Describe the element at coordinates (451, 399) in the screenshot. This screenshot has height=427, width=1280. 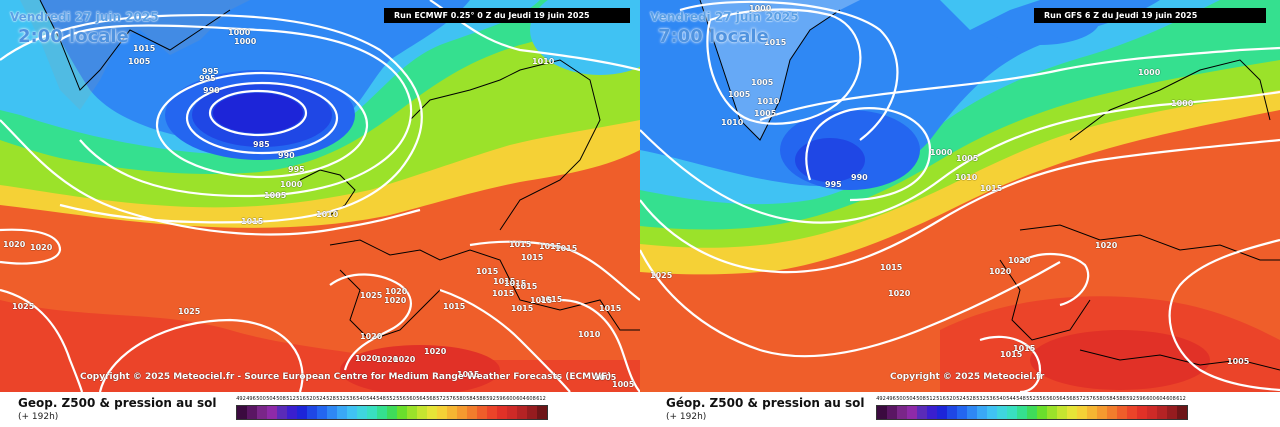
I see `scale-tick-label: 576` at that location.